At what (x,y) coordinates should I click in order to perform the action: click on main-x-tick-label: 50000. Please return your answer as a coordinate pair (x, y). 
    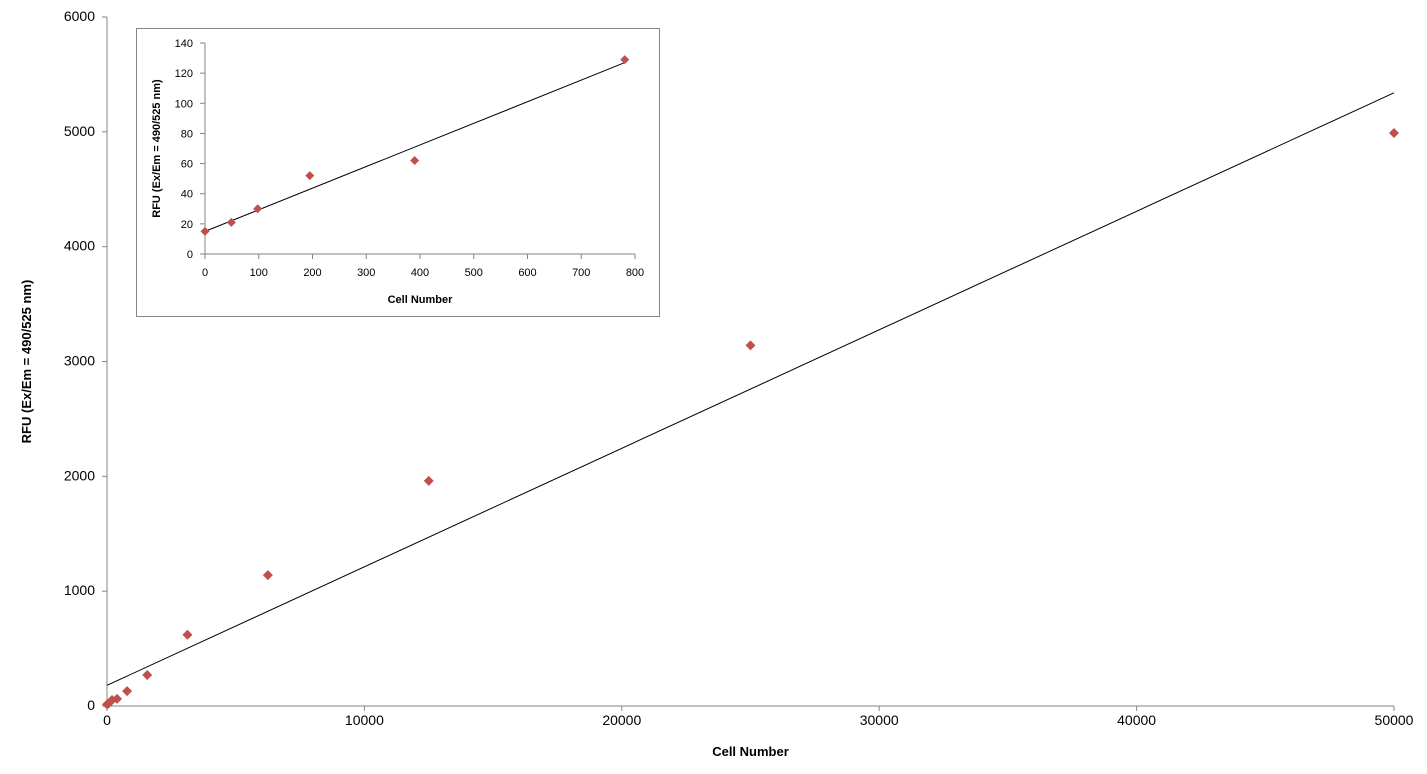
    Looking at the image, I should click on (1394, 720).